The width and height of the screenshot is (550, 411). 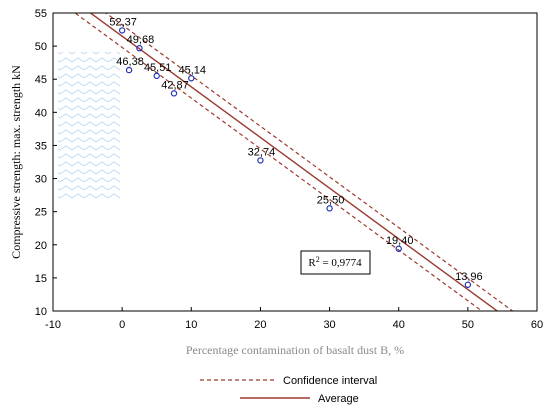 What do you see at coordinates (537, 325) in the screenshot?
I see `x-tick-label: 60` at bounding box center [537, 325].